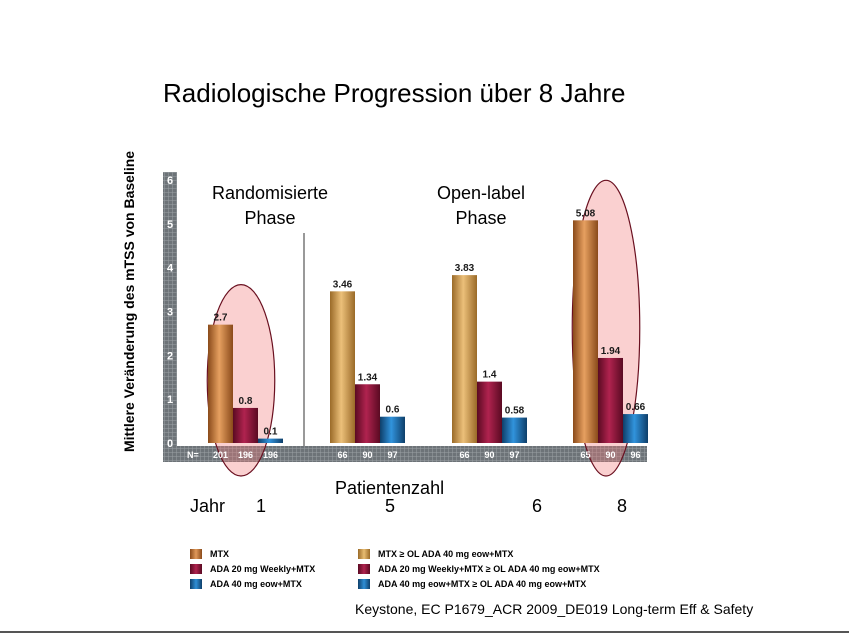 The image size is (849, 635). Describe the element at coordinates (208, 506) in the screenshot. I see `year-prefix: Jahr` at that location.